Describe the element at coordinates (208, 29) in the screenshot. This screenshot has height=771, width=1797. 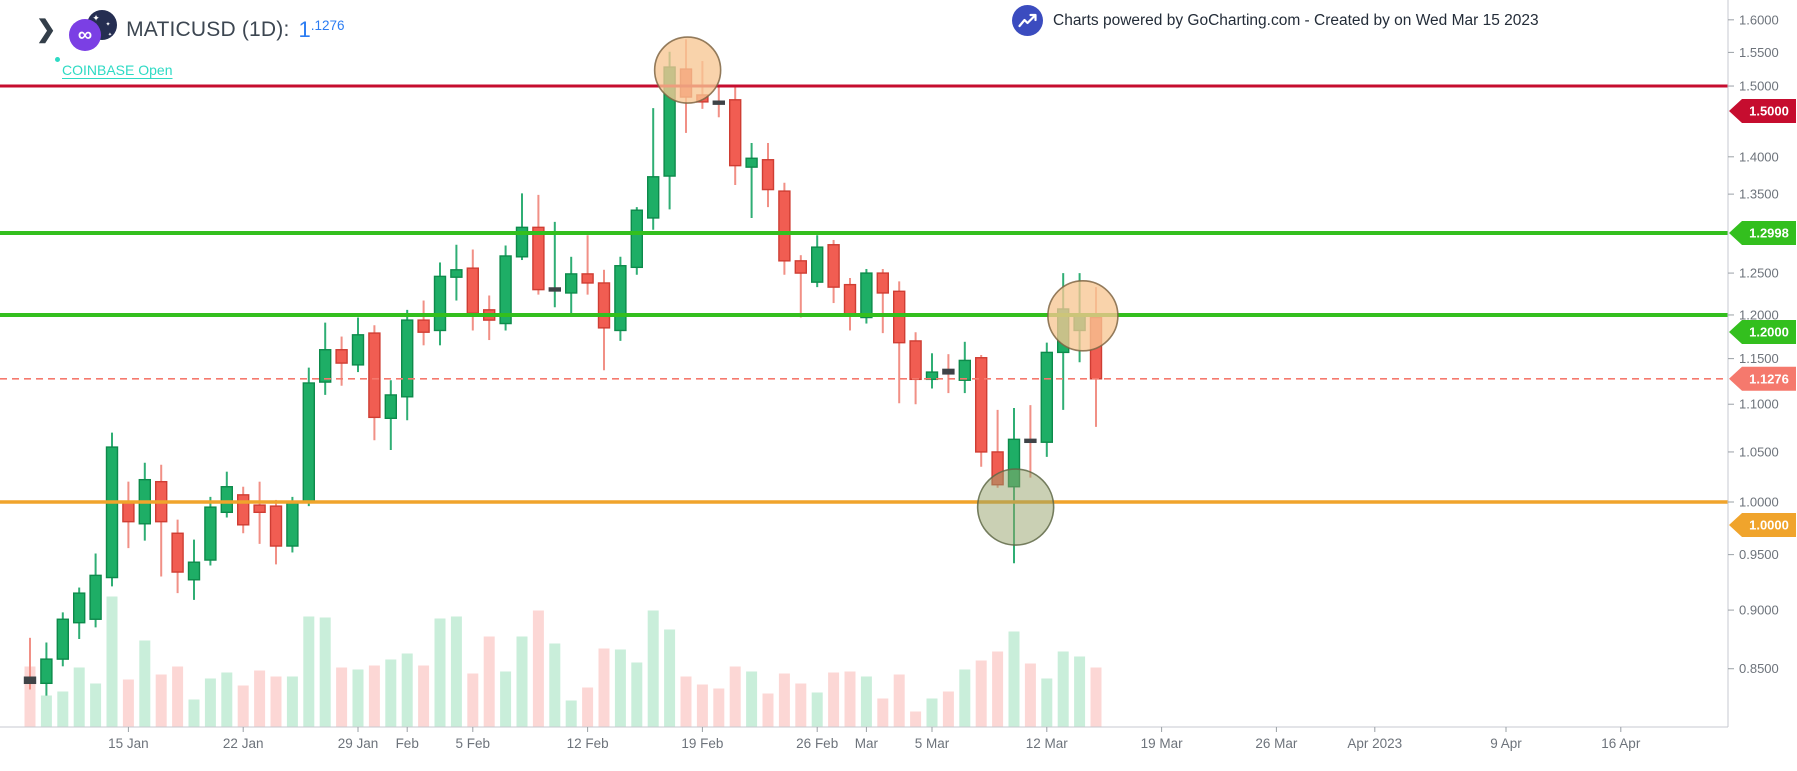
I see `symbol-title: MATICUSD (1D):` at that location.